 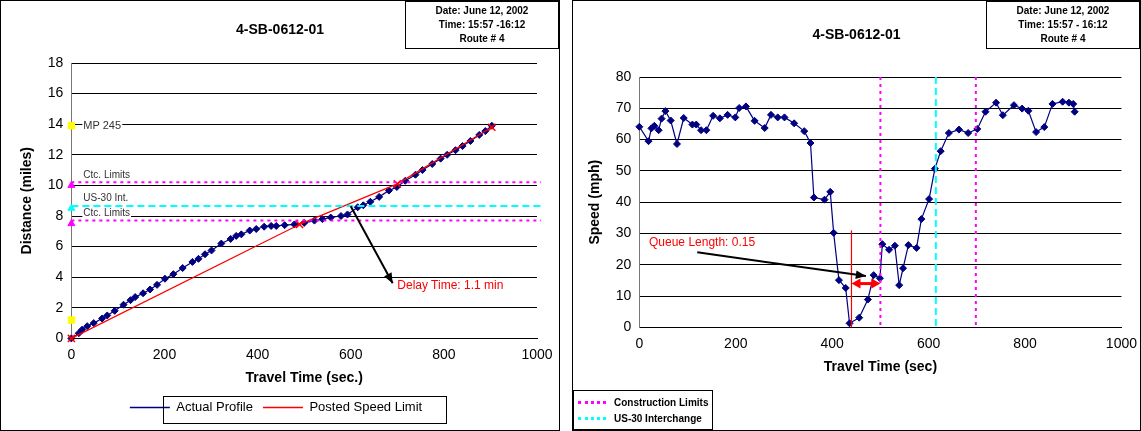 What do you see at coordinates (623, 75) in the screenshot?
I see `y-tick-label: 80` at bounding box center [623, 75].